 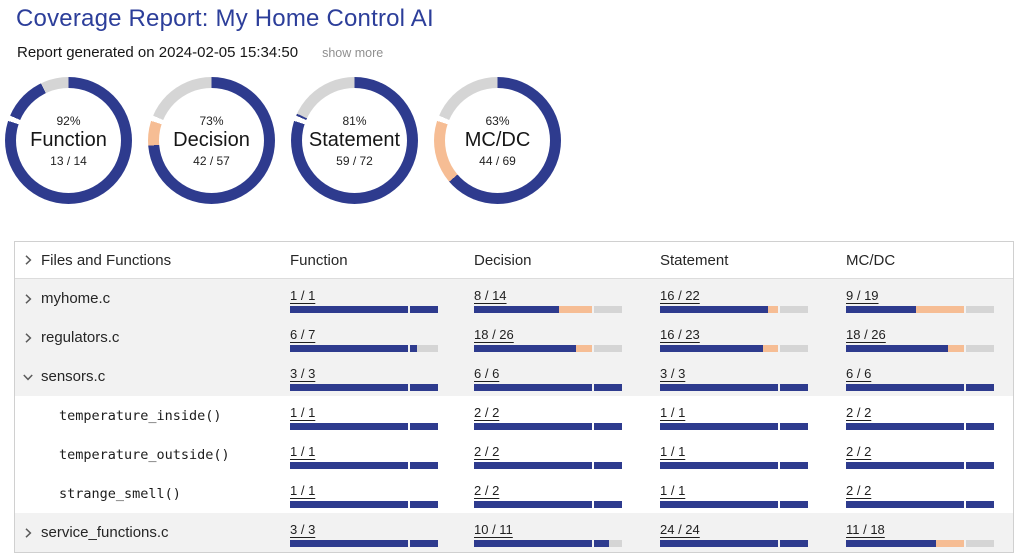 I want to click on donut-percent: 81%, so click(x=354, y=120).